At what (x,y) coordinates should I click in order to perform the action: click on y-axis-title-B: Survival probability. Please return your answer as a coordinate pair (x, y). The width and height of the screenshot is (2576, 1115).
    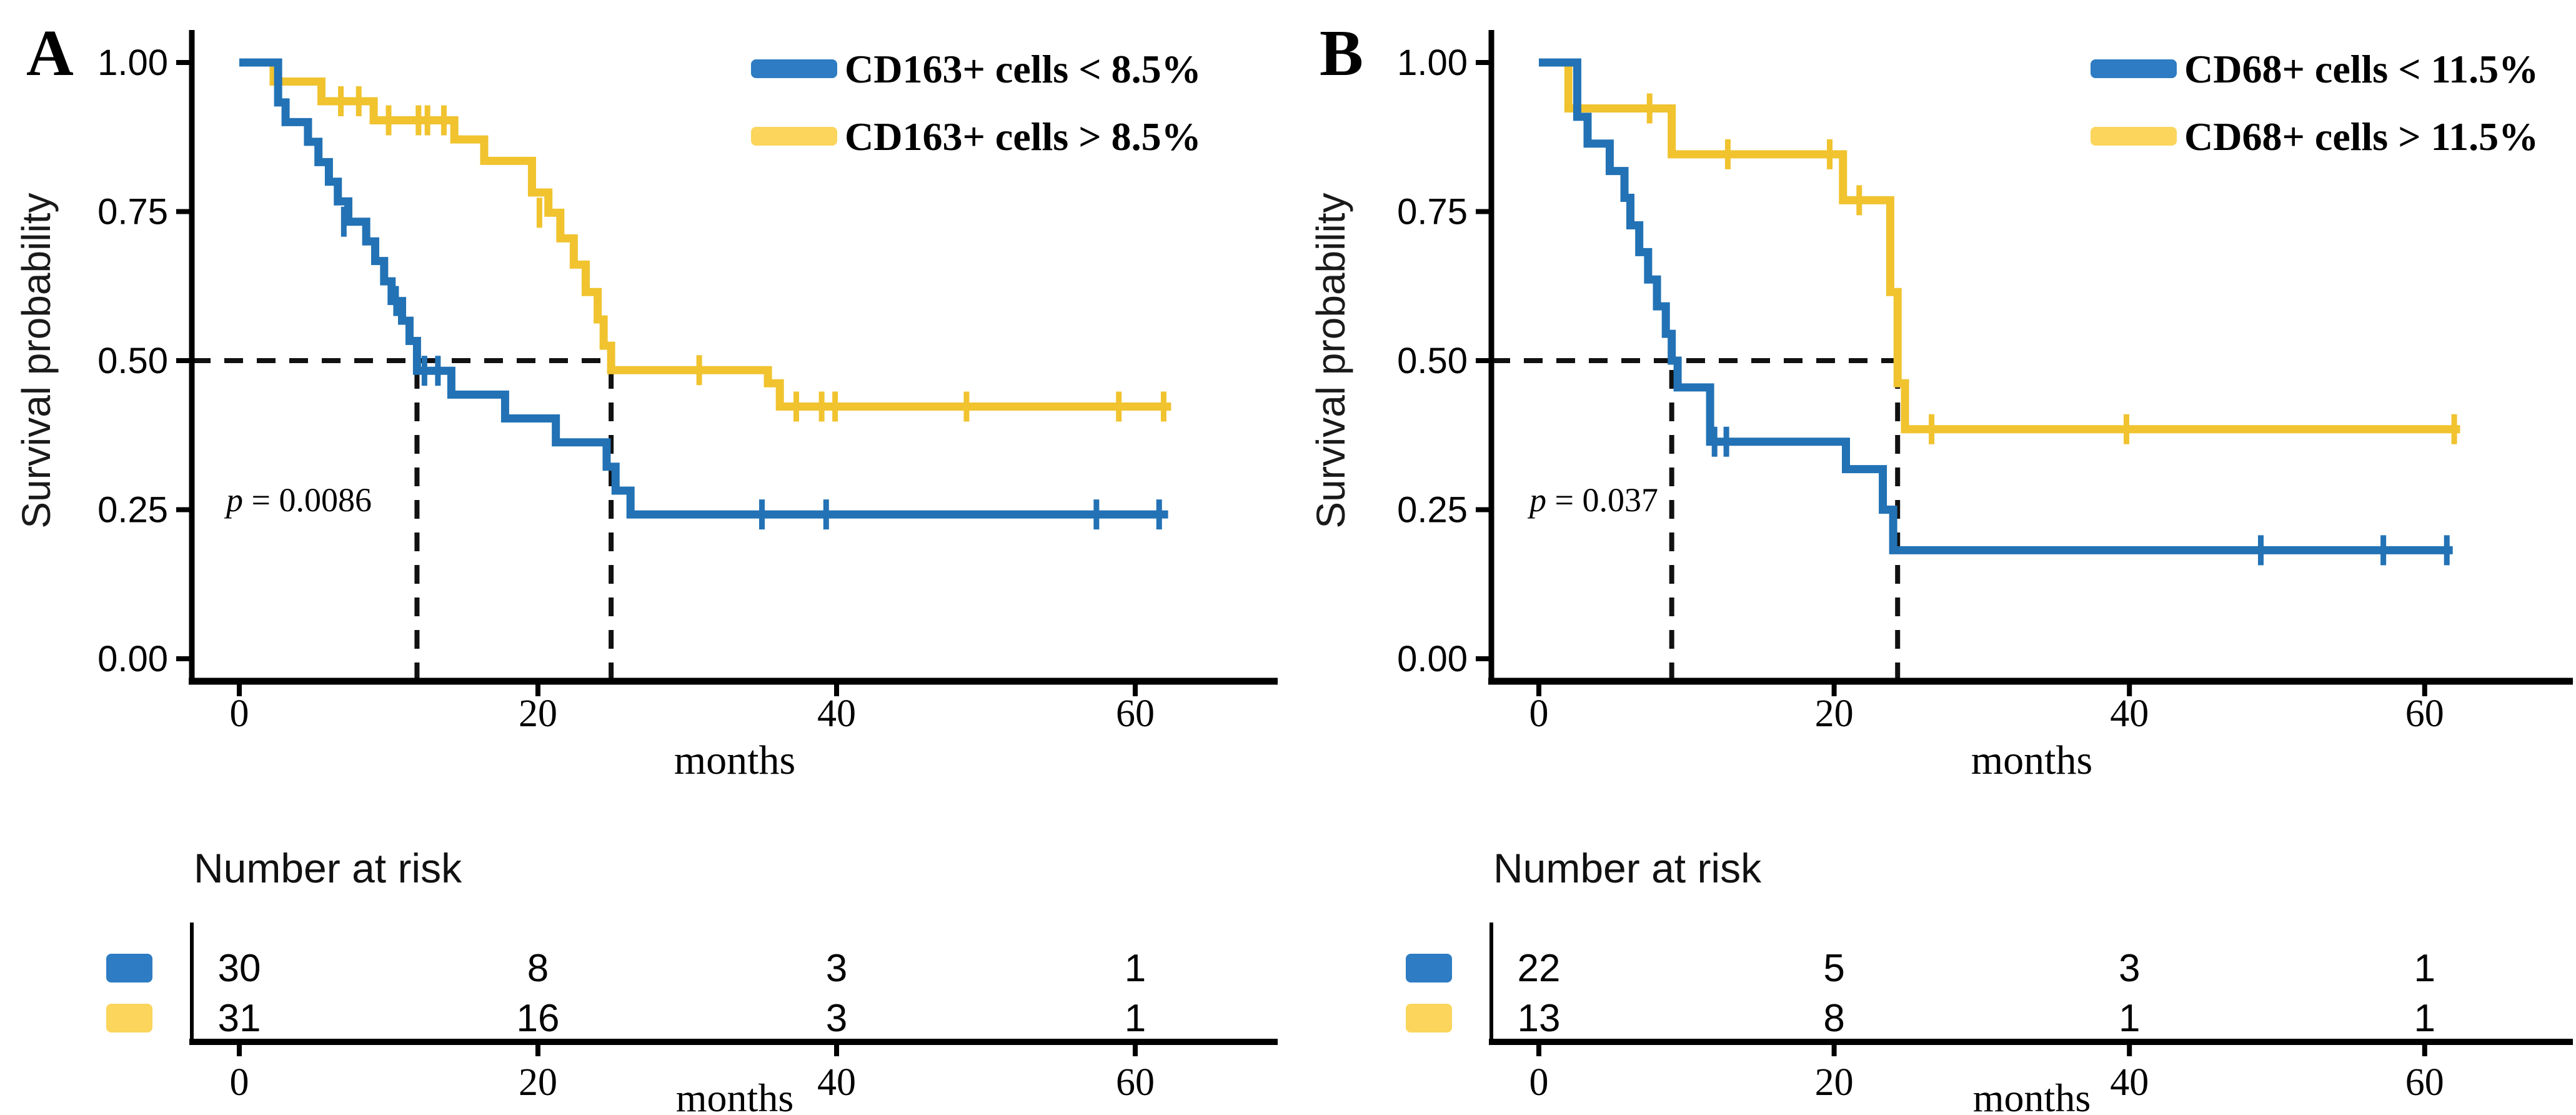
    Looking at the image, I should click on (1330, 360).